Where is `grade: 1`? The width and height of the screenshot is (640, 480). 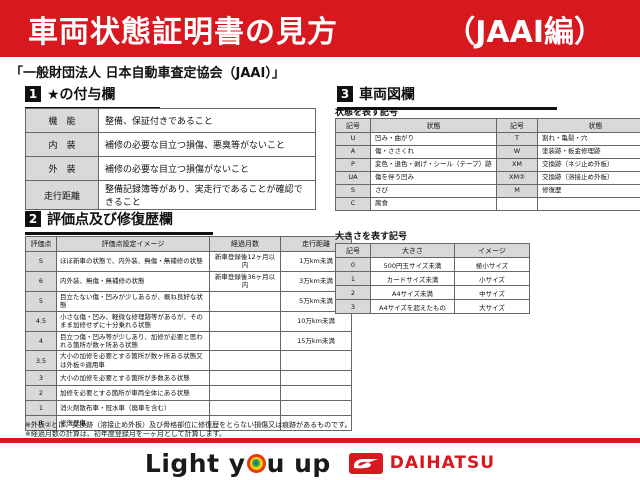 grade: 1 is located at coordinates (41, 408).